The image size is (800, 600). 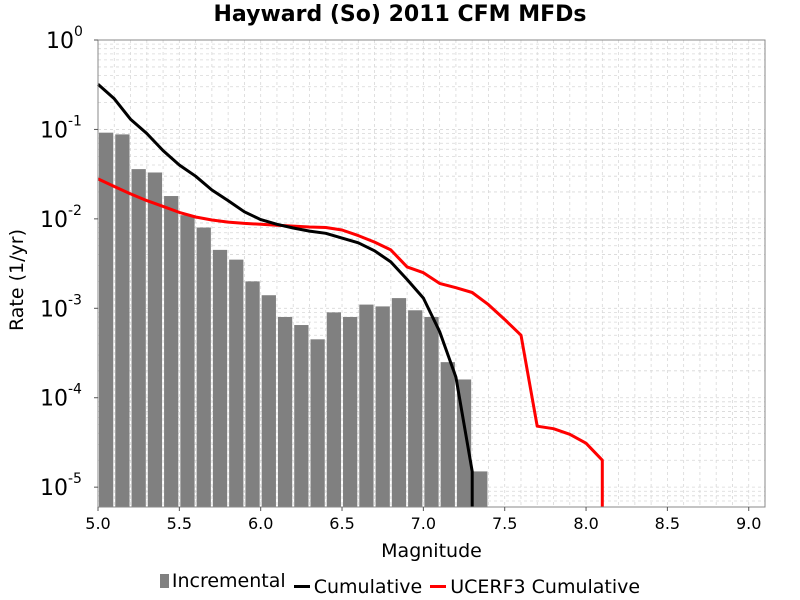 I want to click on x-tick-label: 6.0, so click(x=260, y=523).